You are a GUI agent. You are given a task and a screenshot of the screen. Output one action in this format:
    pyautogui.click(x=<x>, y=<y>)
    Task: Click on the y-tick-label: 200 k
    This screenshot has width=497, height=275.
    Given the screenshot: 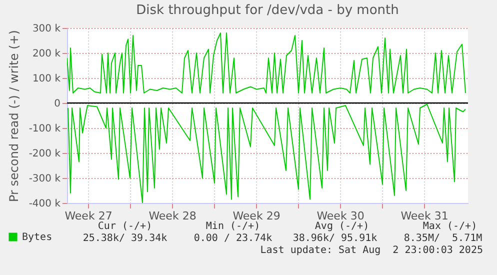 What is the action you would take?
    pyautogui.click(x=46, y=54)
    